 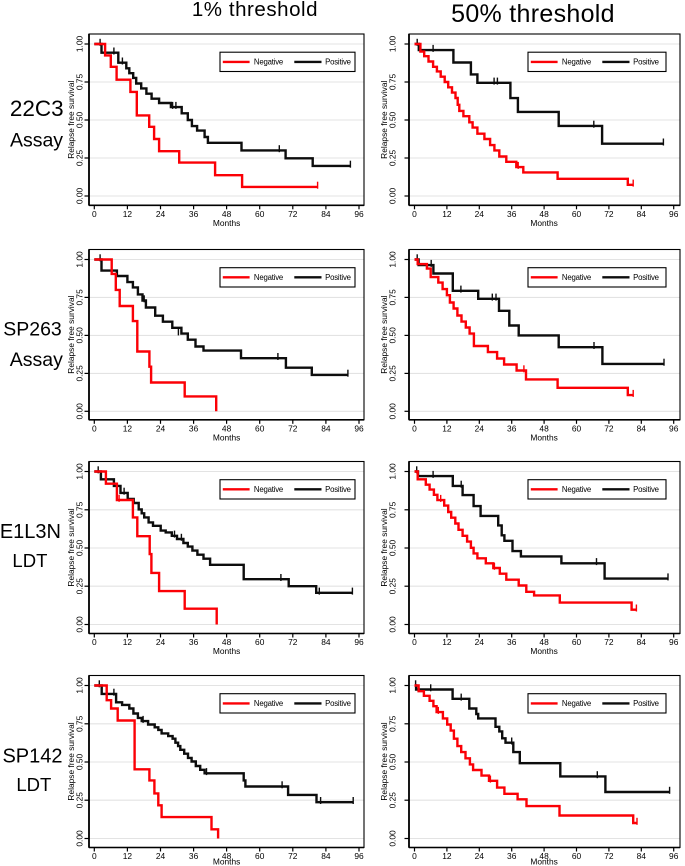 What do you see at coordinates (36, 140) in the screenshot?
I see `svg-text: Assay` at bounding box center [36, 140].